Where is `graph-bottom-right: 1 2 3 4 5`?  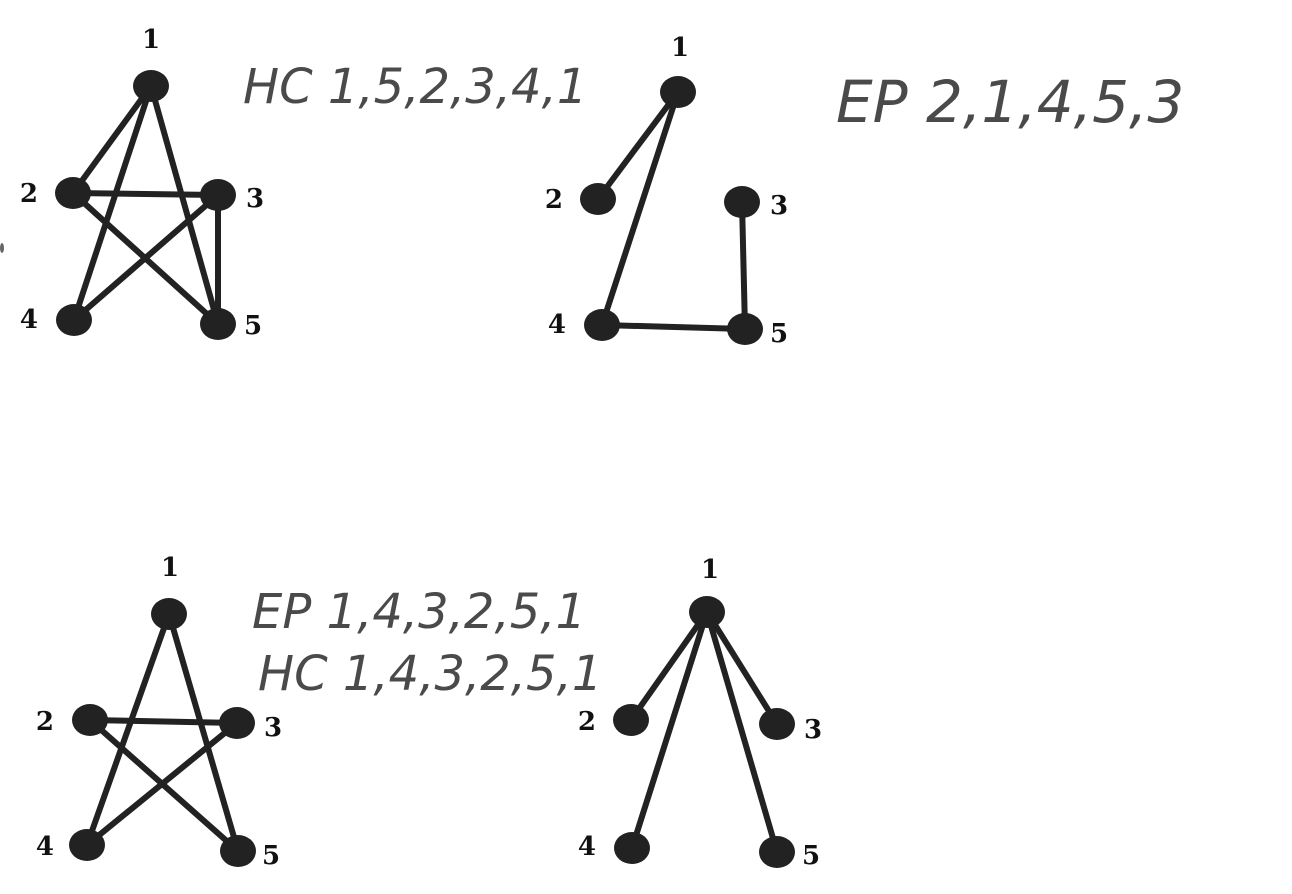
graph-bottom-right: 1 2 3 4 5 is located at coordinates (700, 713).